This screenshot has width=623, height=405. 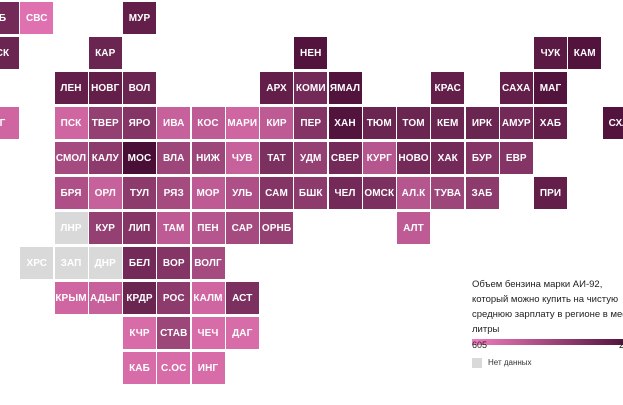 What do you see at coordinates (413, 193) in the screenshot?
I see `region-tile: АЛ.К` at bounding box center [413, 193].